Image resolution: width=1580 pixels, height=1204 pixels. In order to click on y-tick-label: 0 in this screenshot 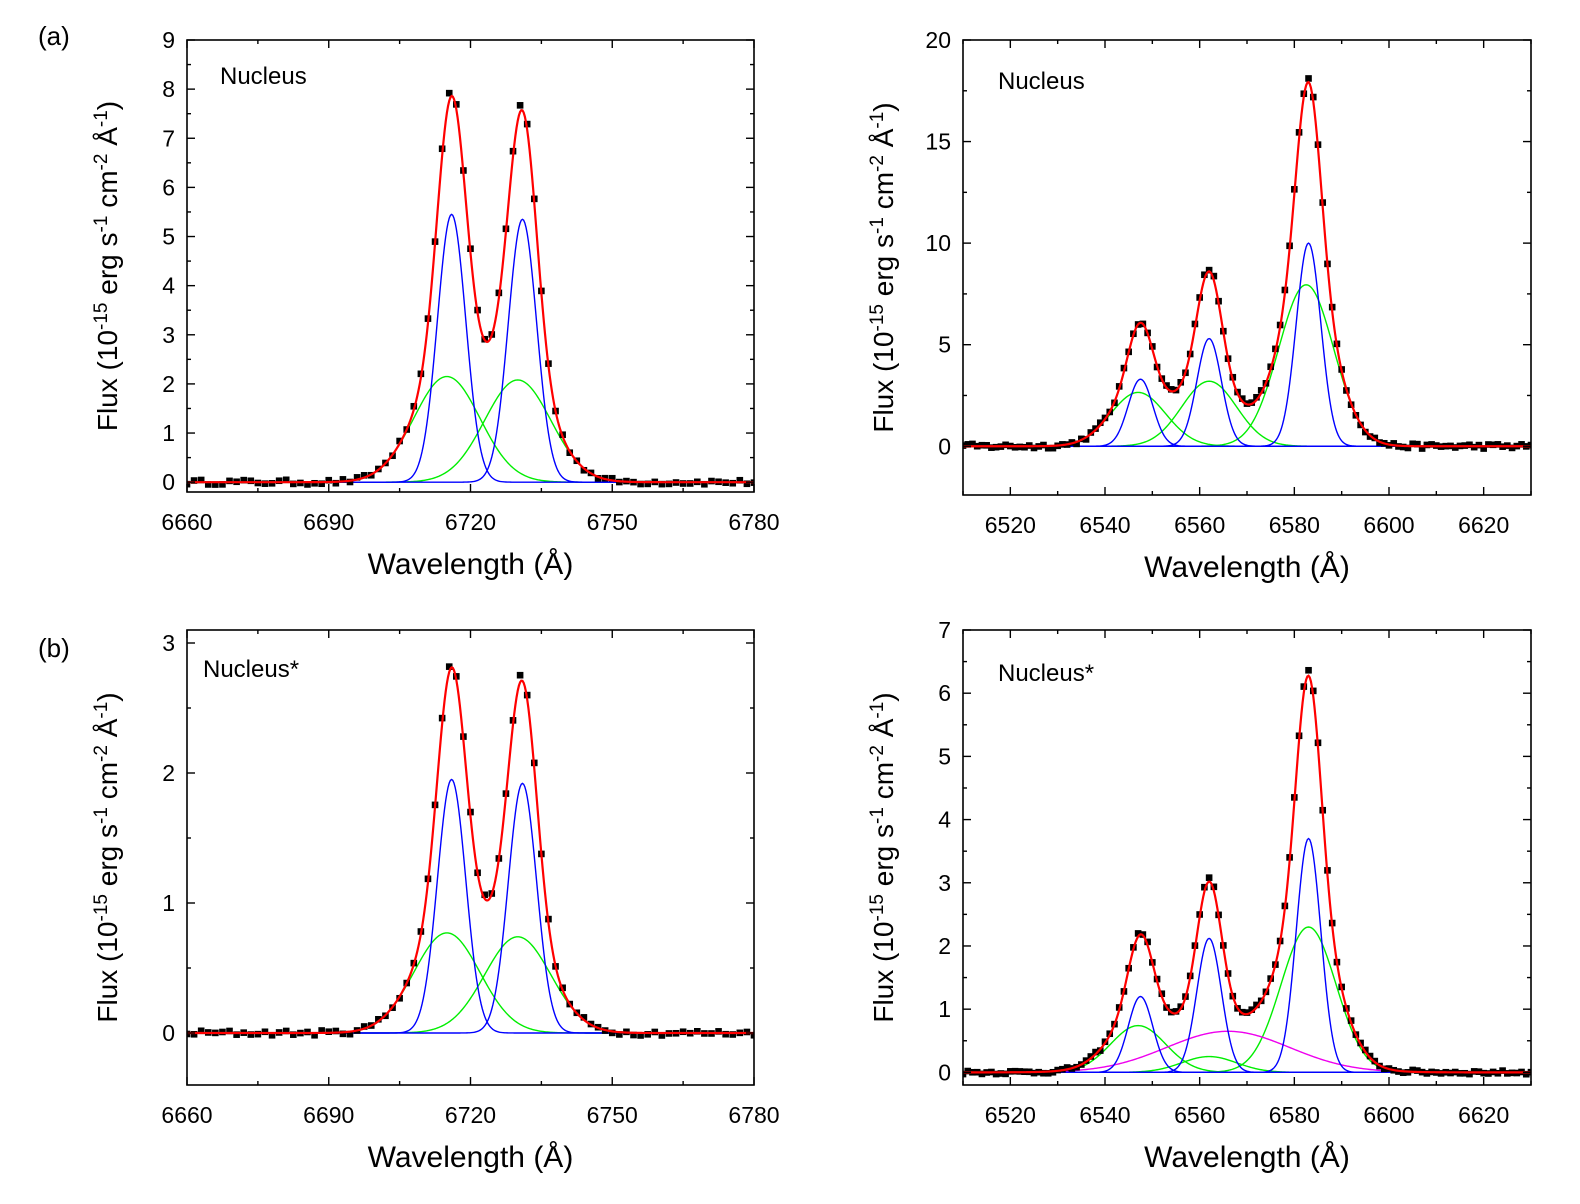, I will do `click(944, 1072)`.